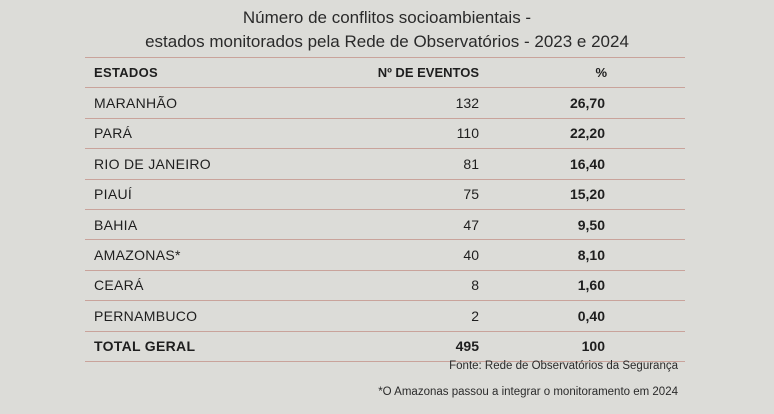 The image size is (774, 414). What do you see at coordinates (401, 103) in the screenshot?
I see `cell-events: 132` at bounding box center [401, 103].